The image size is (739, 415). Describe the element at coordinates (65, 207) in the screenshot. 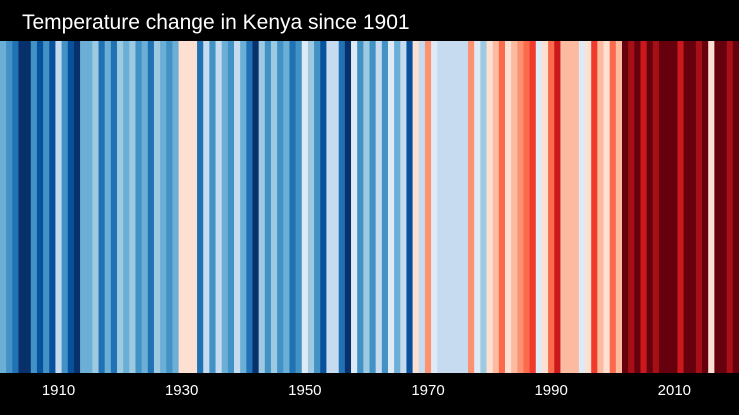

I see `stripe-1911` at that location.